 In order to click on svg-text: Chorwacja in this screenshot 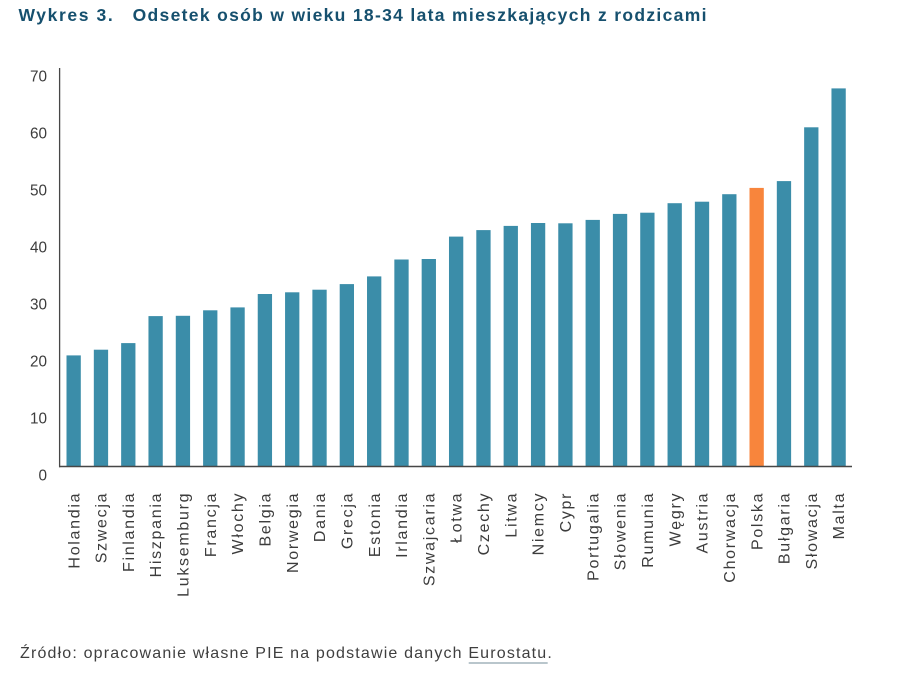, I will do `click(730, 537)`.